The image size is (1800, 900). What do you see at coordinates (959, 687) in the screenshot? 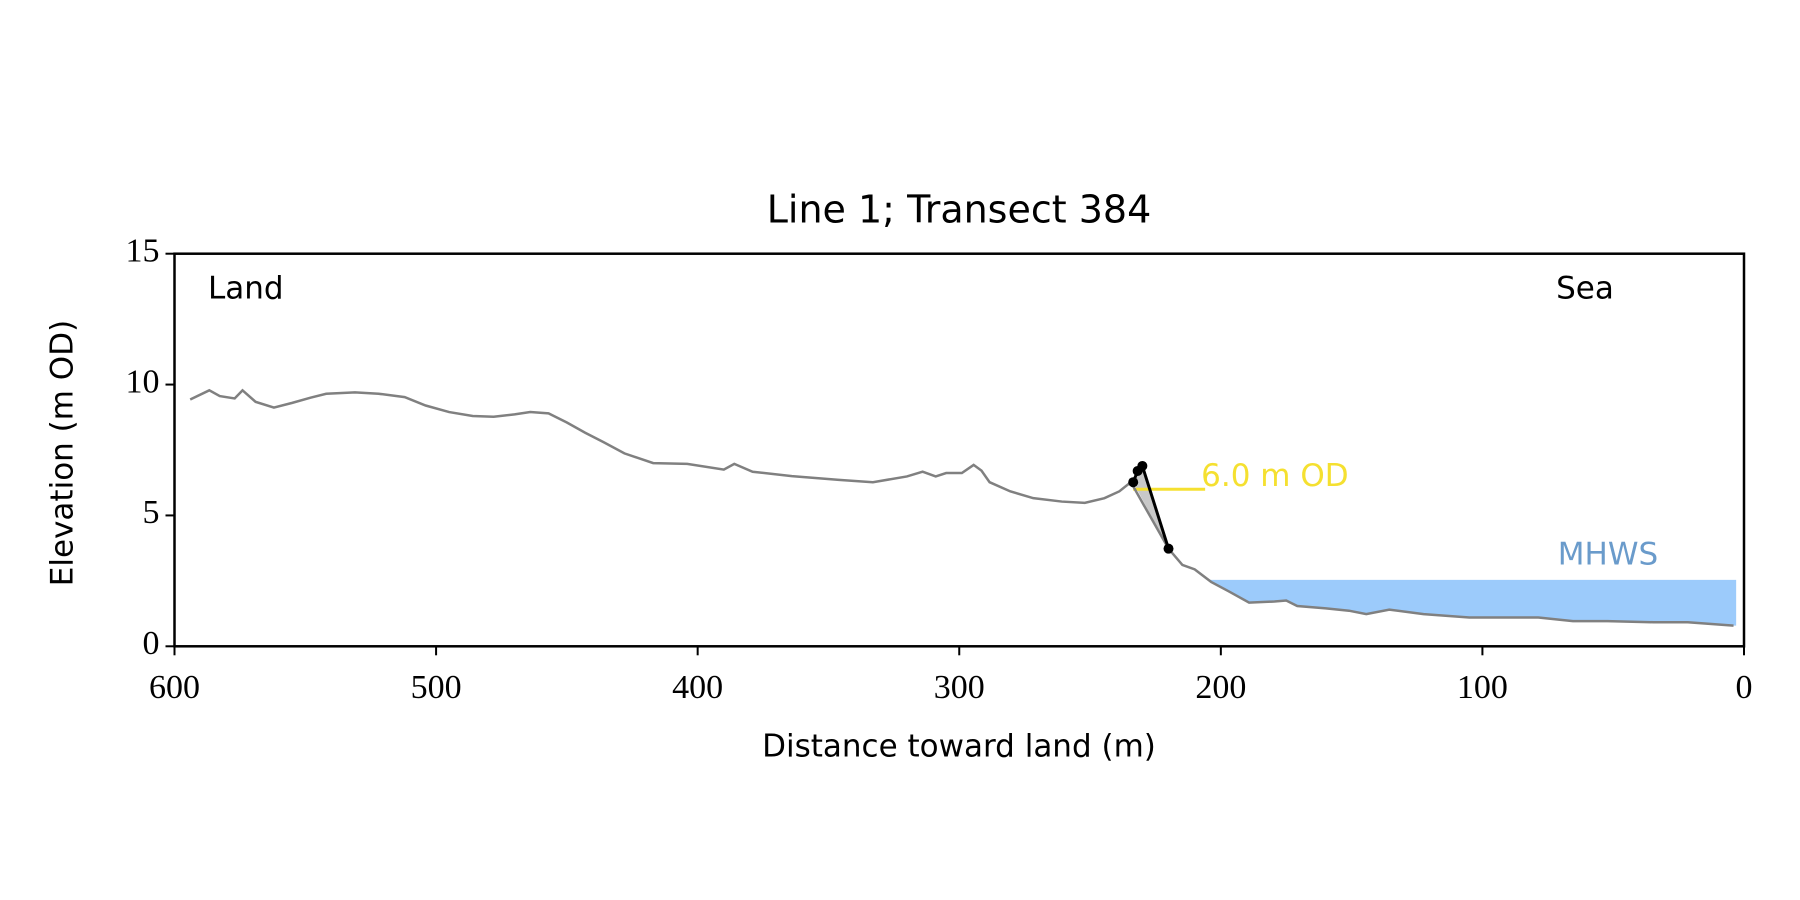
I see `x-tick-label: 300` at bounding box center [959, 687].